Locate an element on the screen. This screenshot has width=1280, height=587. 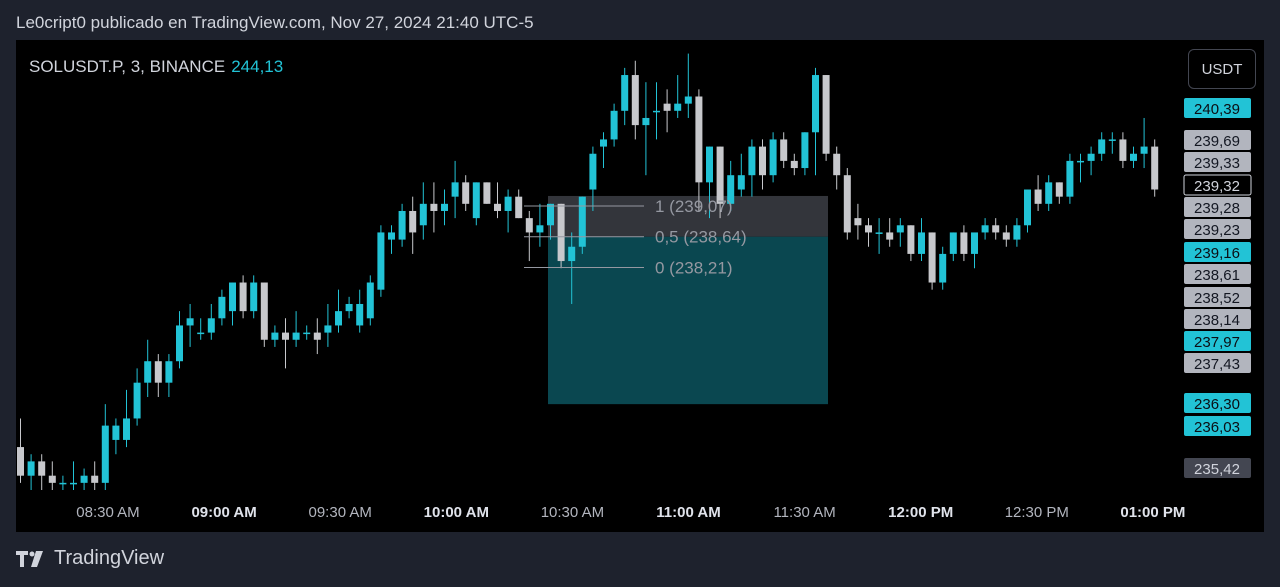
symbol-name: SOLUSDT.P, 3, BINANCE is located at coordinates (127, 66).